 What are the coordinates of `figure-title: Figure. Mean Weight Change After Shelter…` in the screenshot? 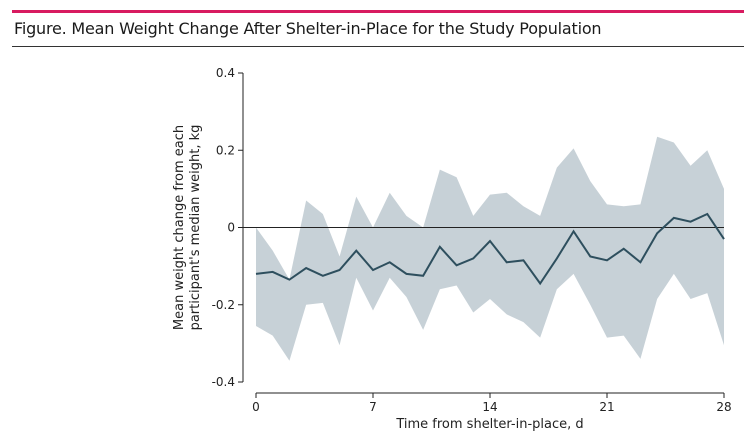 It's located at (308, 28).